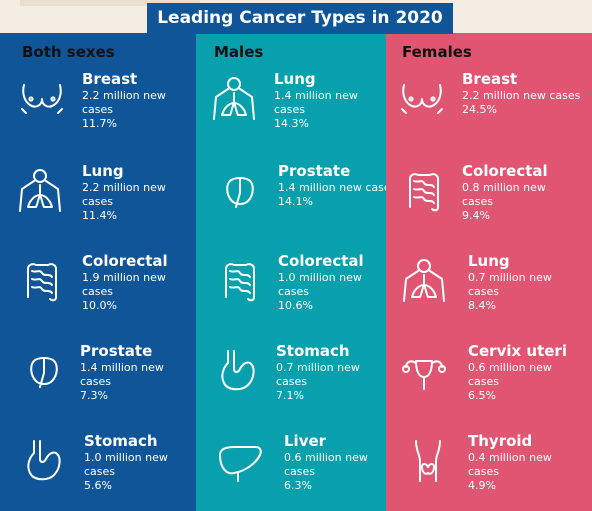  Describe the element at coordinates (482, 485) in the screenshot. I see `percent: 4.9%` at that location.